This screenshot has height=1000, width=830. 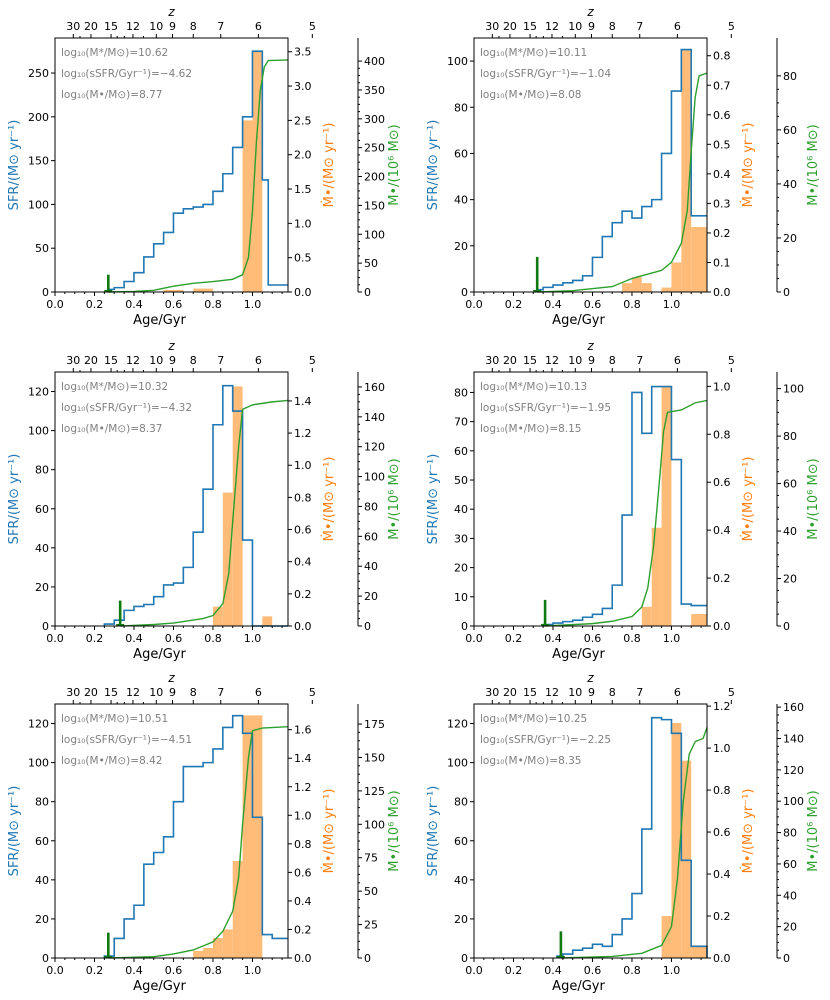 I want to click on sfr-tick-label: 50, so click(x=461, y=480).